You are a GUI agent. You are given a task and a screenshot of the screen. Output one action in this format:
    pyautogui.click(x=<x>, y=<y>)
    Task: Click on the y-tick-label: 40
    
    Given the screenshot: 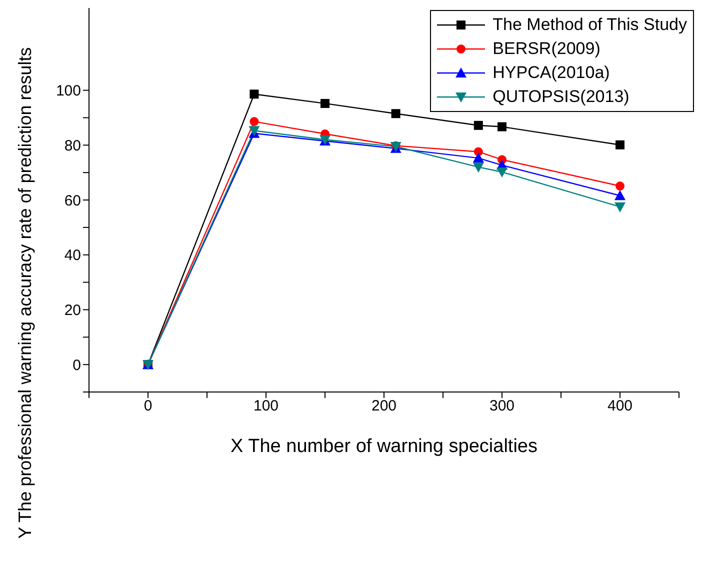 What is the action you would take?
    pyautogui.click(x=72, y=255)
    